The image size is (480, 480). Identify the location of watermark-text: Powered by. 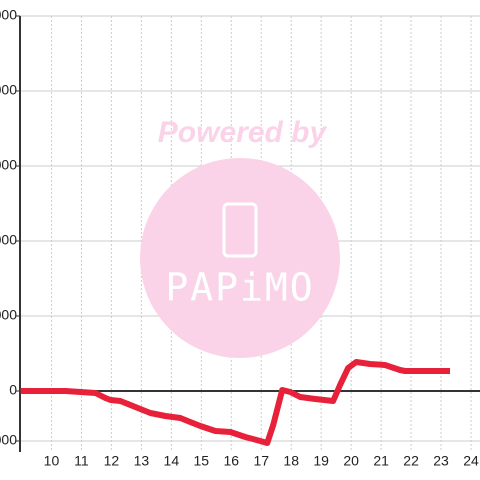
(243, 132).